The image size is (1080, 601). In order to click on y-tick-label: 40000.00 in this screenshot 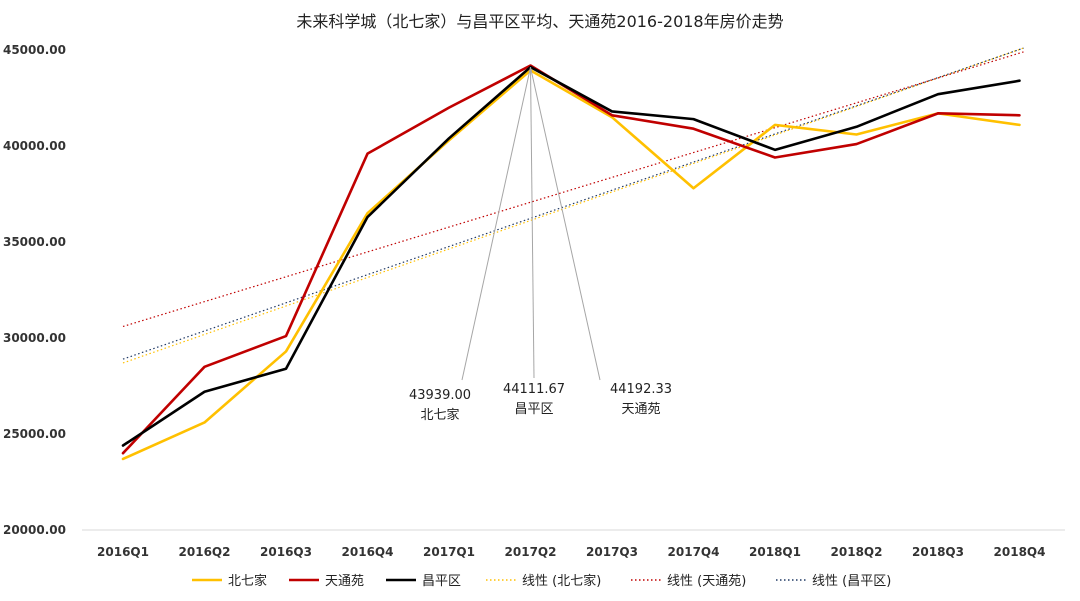, I will do `click(34, 146)`.